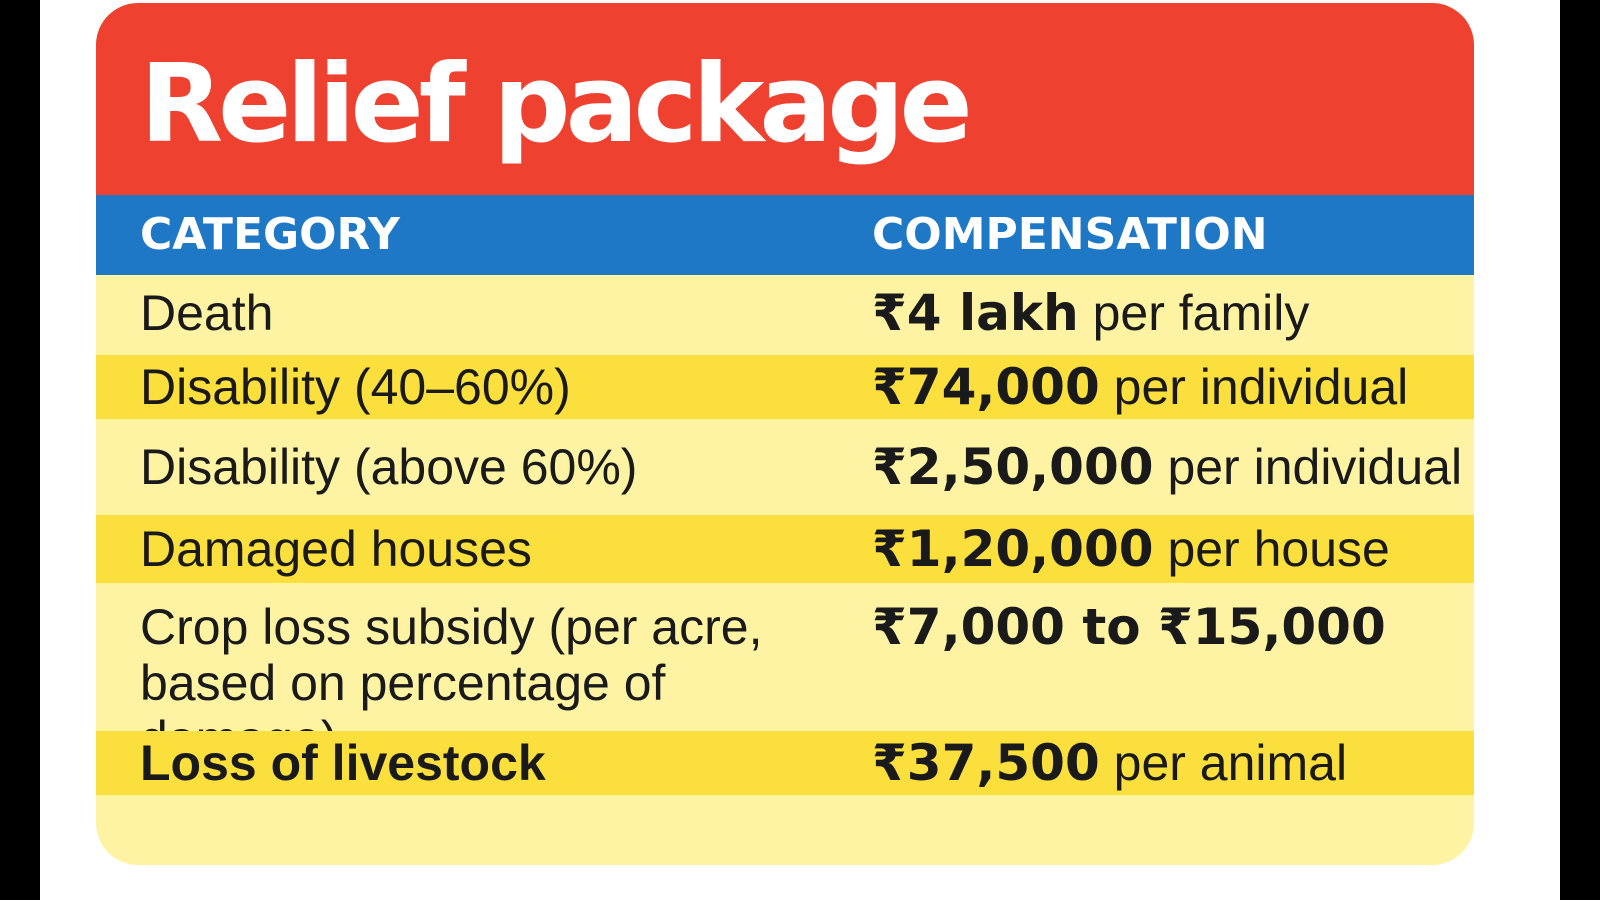 This screenshot has height=900, width=1600. What do you see at coordinates (785, 763) in the screenshot?
I see `table-row: Loss of livestock ₹37,500 per animal` at bounding box center [785, 763].